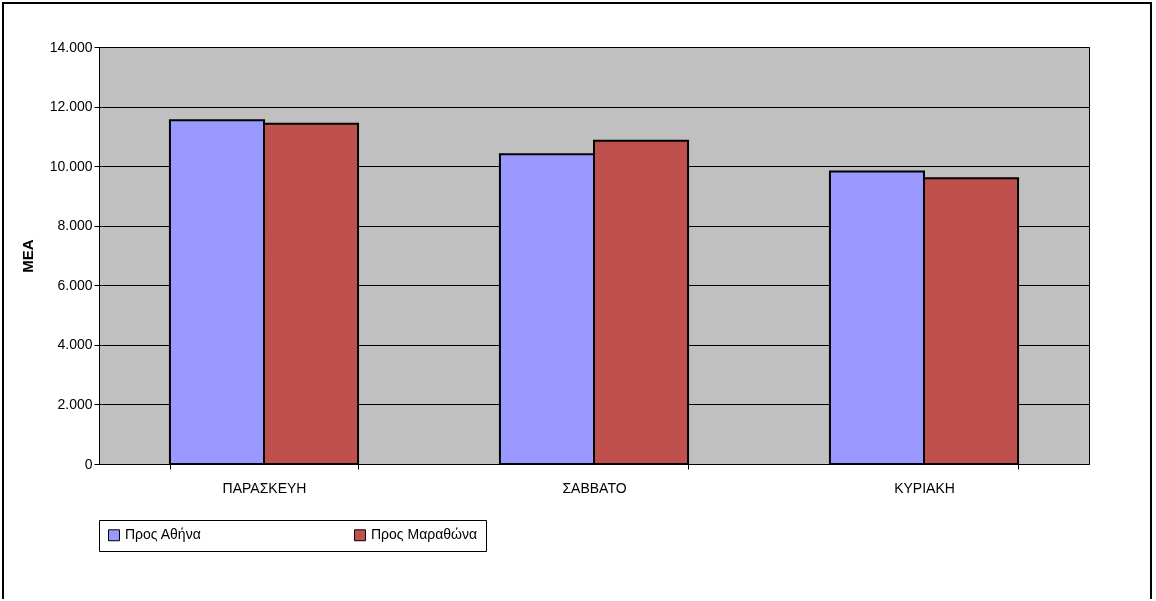 This screenshot has height=601, width=1156. What do you see at coordinates (75, 225) in the screenshot?
I see `y-tick-label: 8.000` at bounding box center [75, 225].